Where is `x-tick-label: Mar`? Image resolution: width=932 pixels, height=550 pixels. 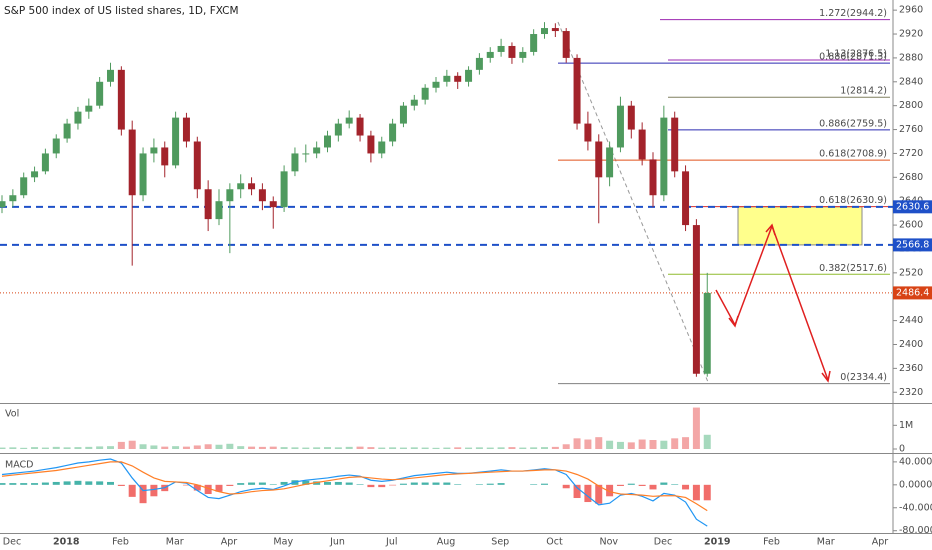 x-tick-label: Mar is located at coordinates (826, 542).